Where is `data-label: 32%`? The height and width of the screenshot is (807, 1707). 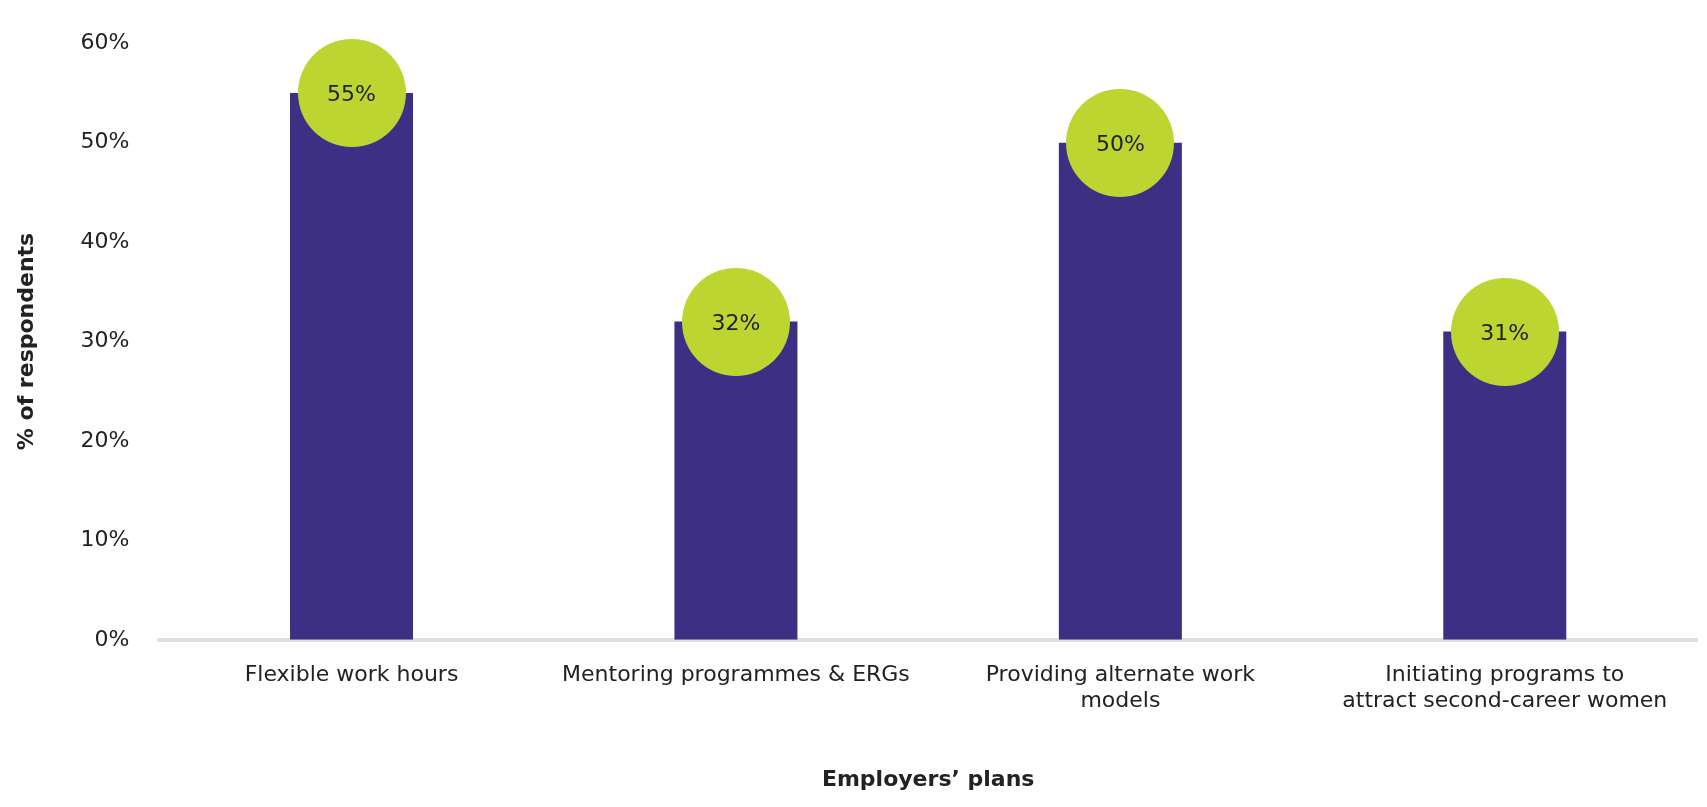
data-label: 32% is located at coordinates (736, 322).